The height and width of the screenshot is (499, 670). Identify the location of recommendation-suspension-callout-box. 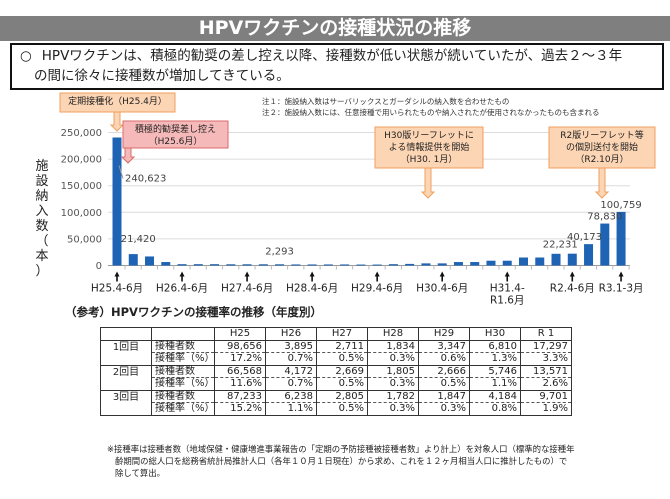
(175, 134).